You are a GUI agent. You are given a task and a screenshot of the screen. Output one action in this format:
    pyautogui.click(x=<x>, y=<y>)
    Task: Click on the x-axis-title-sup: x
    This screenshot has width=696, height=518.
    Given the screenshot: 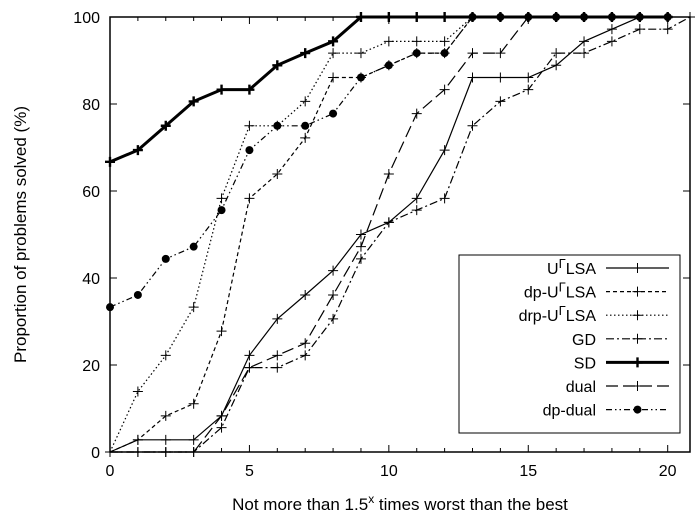 What is the action you would take?
    pyautogui.click(x=371, y=499)
    